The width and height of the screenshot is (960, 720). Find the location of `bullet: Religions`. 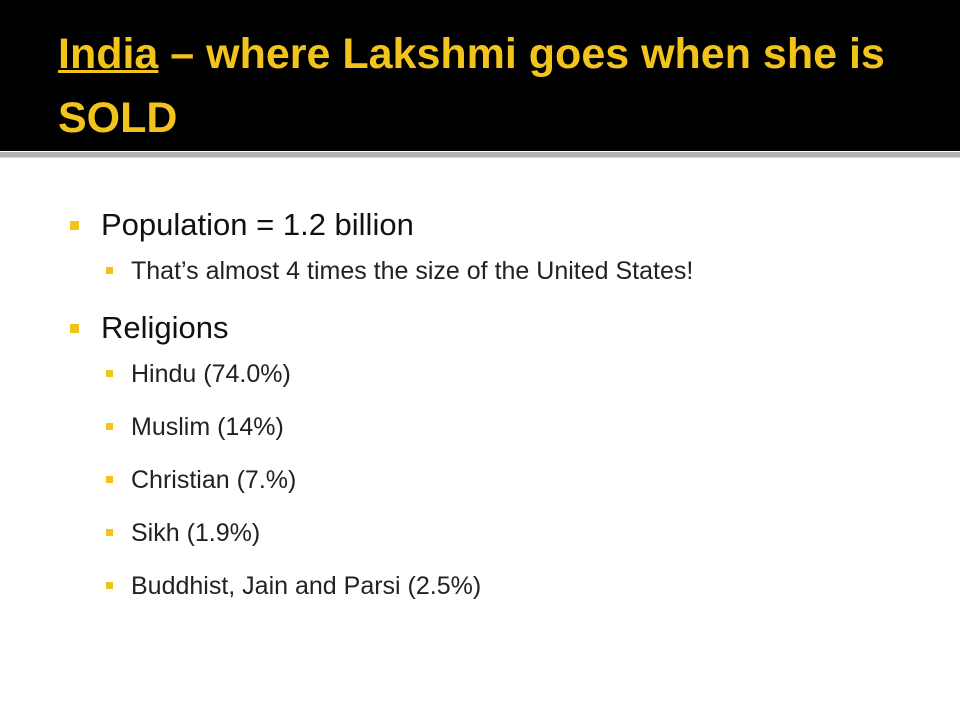

bullet: Religions is located at coordinates (450, 328).